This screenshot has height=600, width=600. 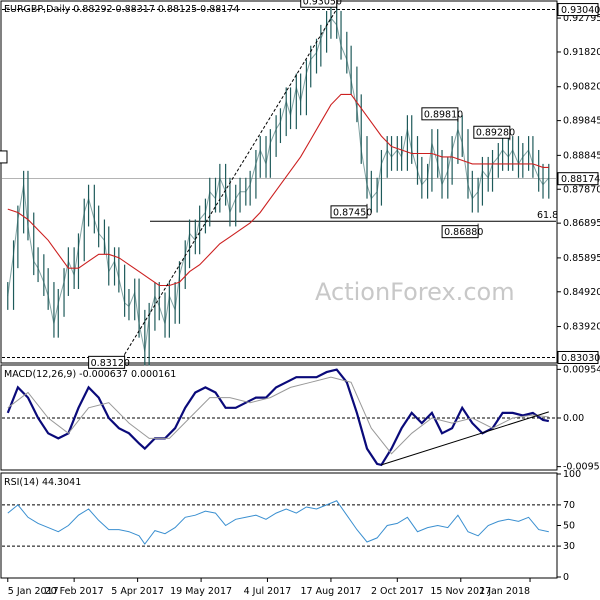 What do you see at coordinates (581, 18) in the screenshot?
I see `price-tick-label: 0.92795` at bounding box center [581, 18].